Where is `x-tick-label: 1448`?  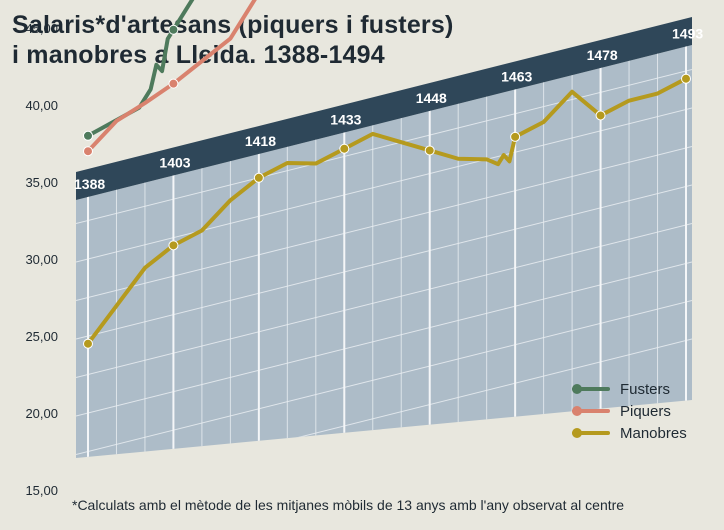
x-tick-label: 1448 is located at coordinates (431, 98).